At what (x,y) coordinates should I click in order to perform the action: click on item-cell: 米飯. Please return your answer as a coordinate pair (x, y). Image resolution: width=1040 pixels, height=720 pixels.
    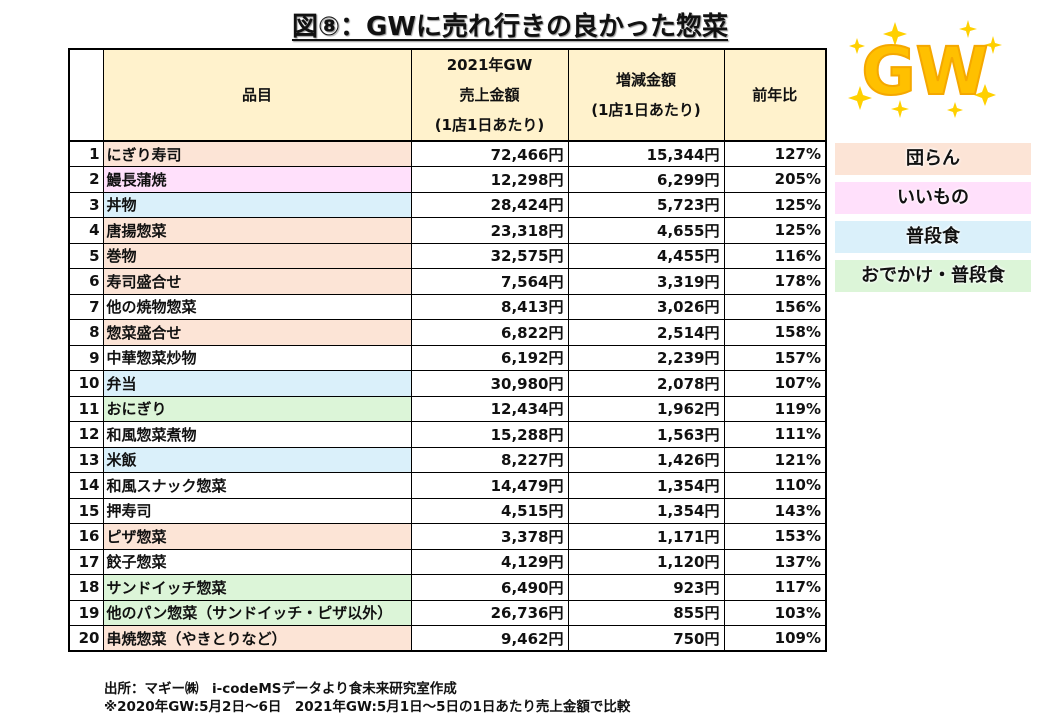
    Looking at the image, I should click on (257, 459).